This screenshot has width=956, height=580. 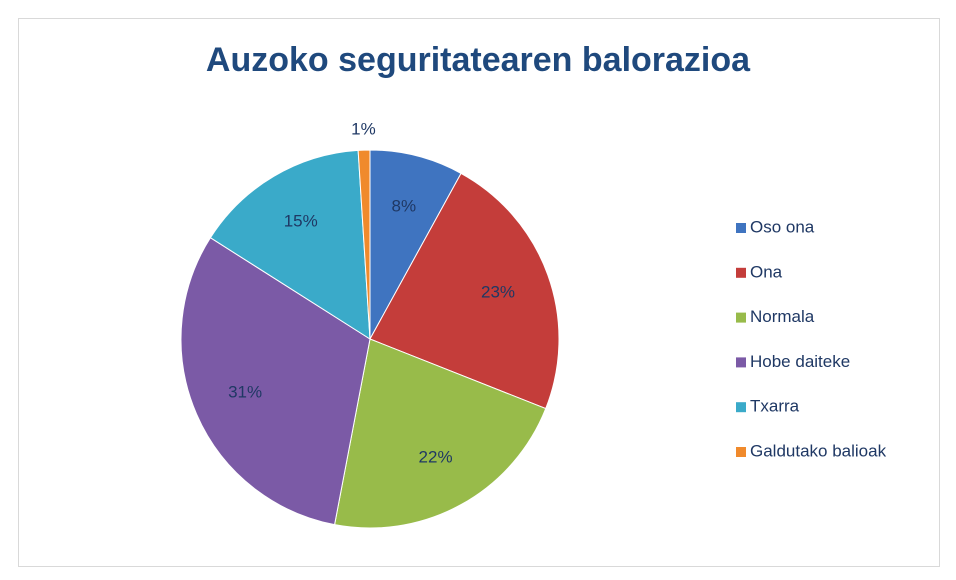 What do you see at coordinates (301, 220) in the screenshot?
I see `data-label: 15%` at bounding box center [301, 220].